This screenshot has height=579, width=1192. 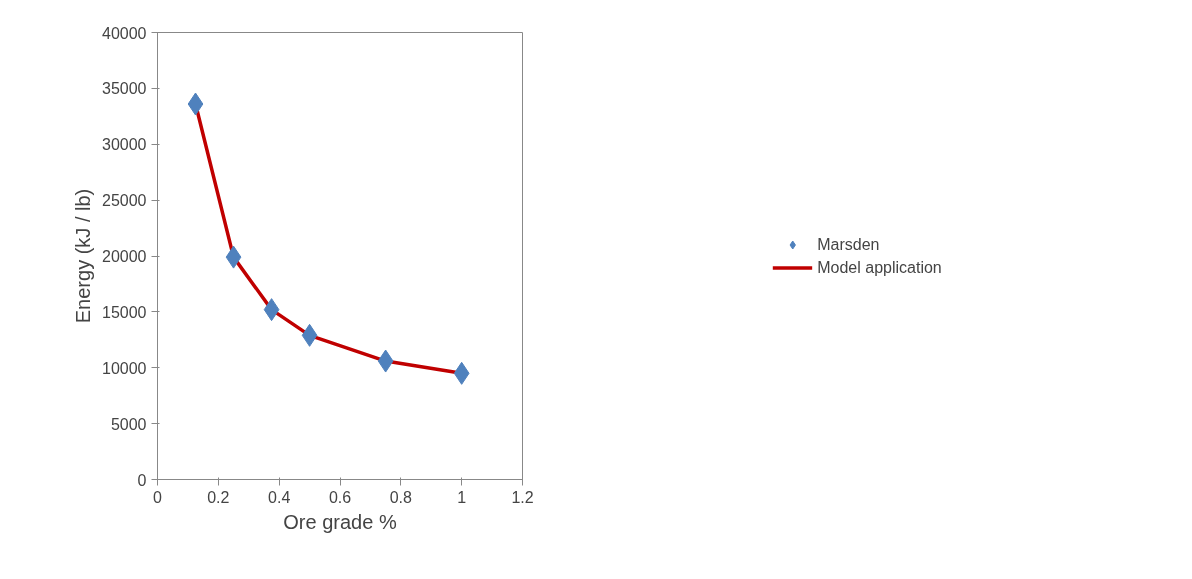 What do you see at coordinates (848, 244) in the screenshot?
I see `legend-label: Marsden` at bounding box center [848, 244].